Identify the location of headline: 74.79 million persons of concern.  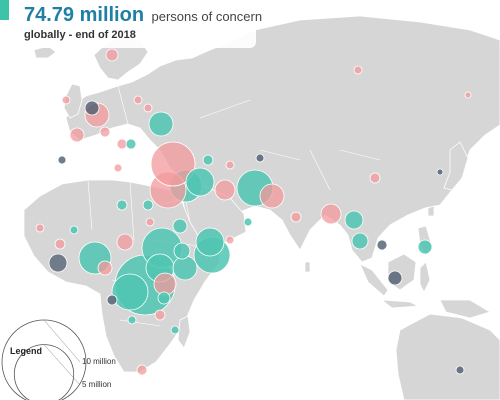
(143, 15).